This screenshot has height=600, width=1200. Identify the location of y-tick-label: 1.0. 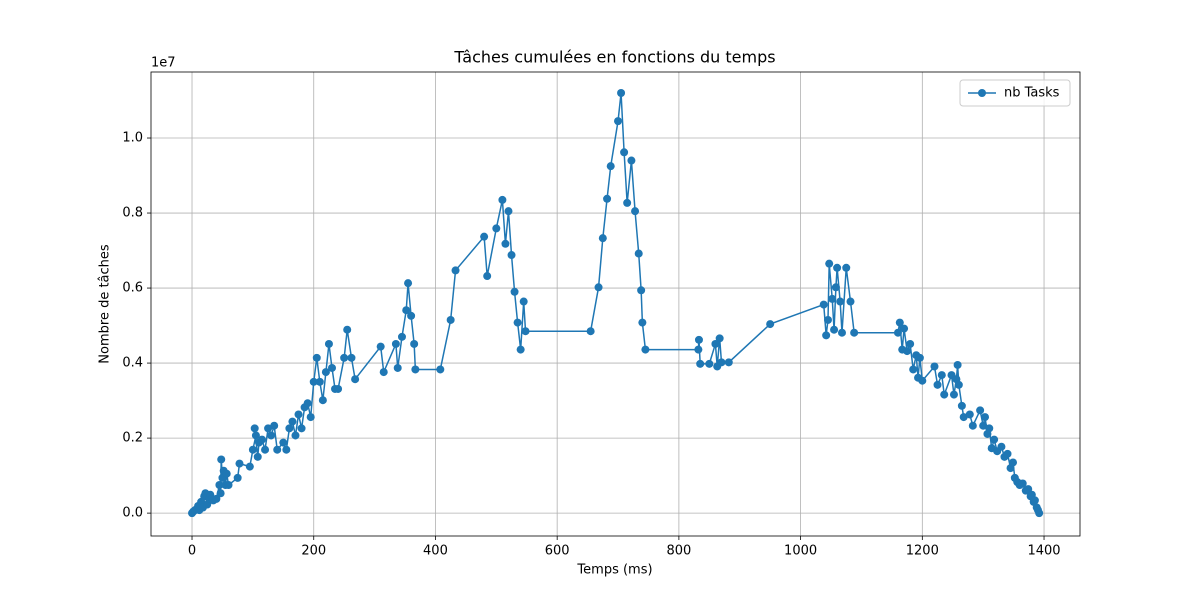
(132, 138).